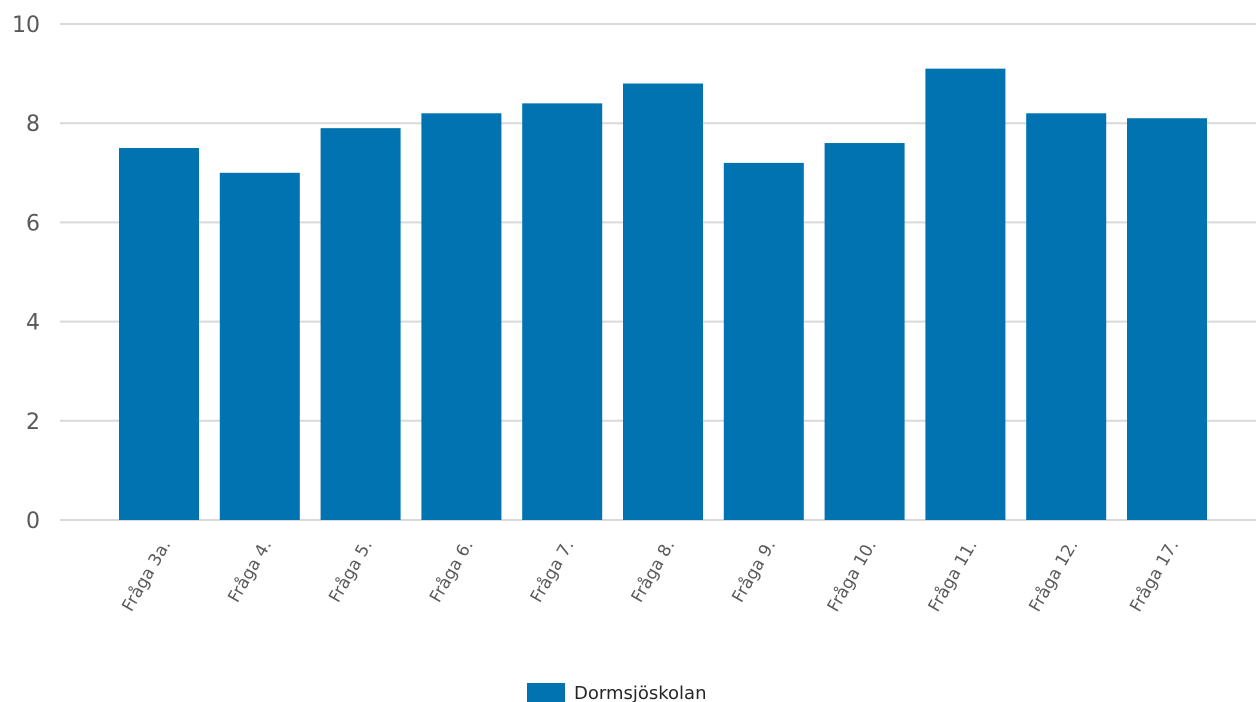 The image size is (1256, 702). Describe the element at coordinates (640, 692) in the screenshot. I see `legend-label-dormsjoskolan: Dormsjöskolan` at that location.